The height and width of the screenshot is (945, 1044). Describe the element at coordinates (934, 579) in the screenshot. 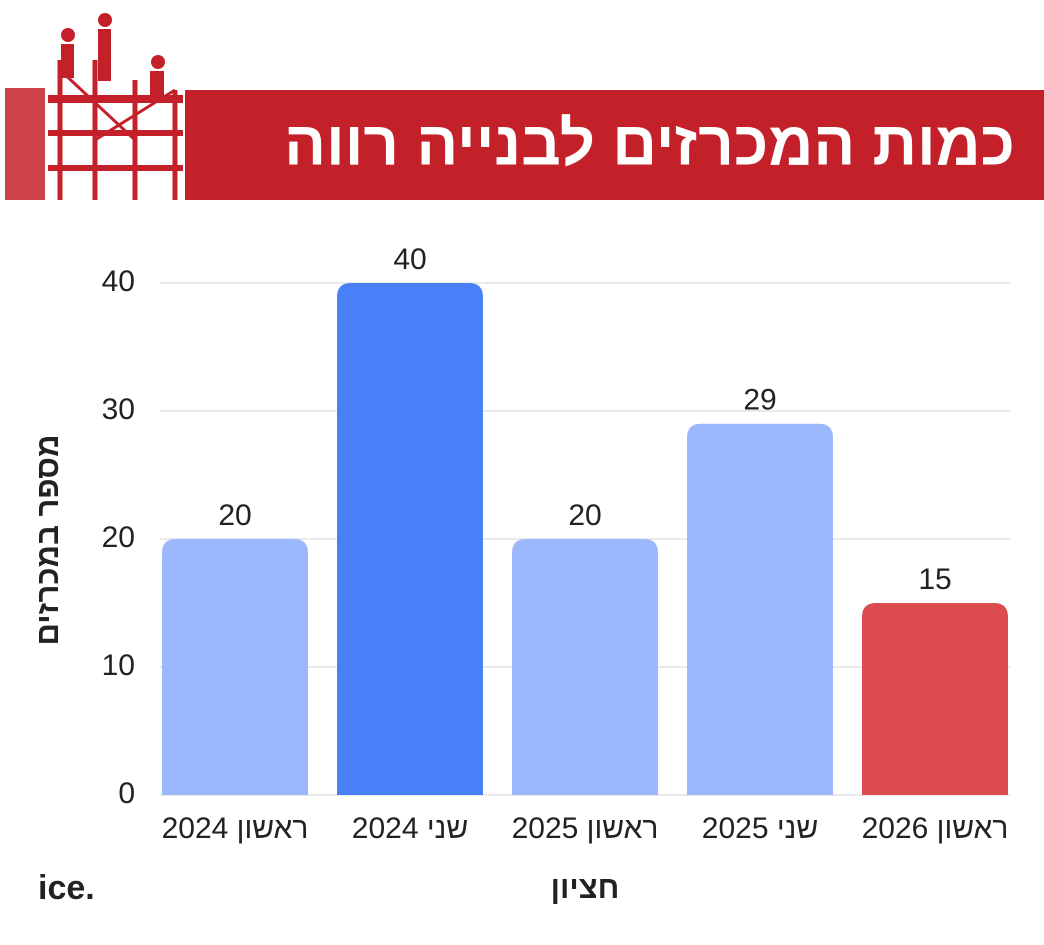

I see `data-label: 15` at that location.